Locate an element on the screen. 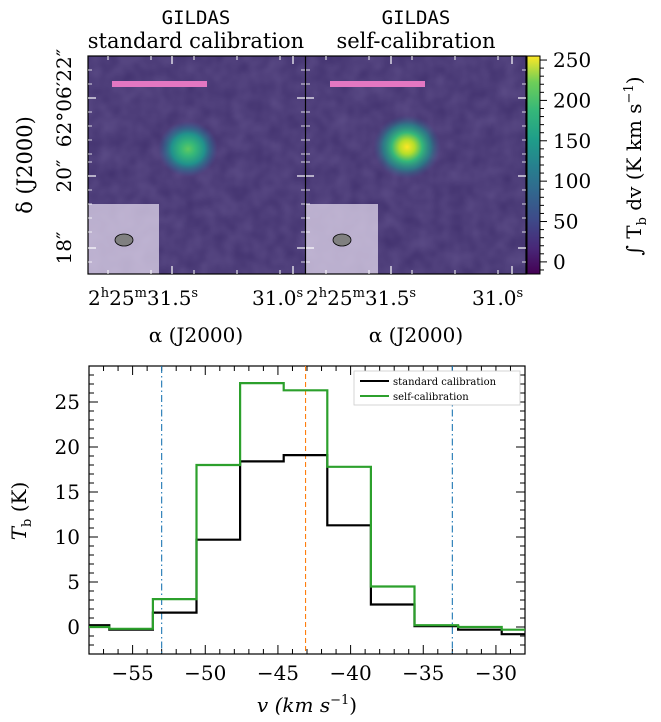 This screenshot has width=661, height=722. panel-title-std-2: standard calibration is located at coordinates (196, 41).